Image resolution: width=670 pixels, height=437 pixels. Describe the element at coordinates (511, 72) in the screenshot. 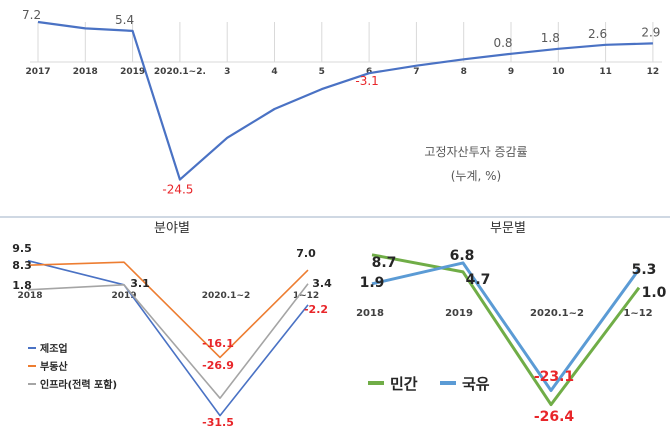

I see `top-chart-tick-label: 9` at that location.